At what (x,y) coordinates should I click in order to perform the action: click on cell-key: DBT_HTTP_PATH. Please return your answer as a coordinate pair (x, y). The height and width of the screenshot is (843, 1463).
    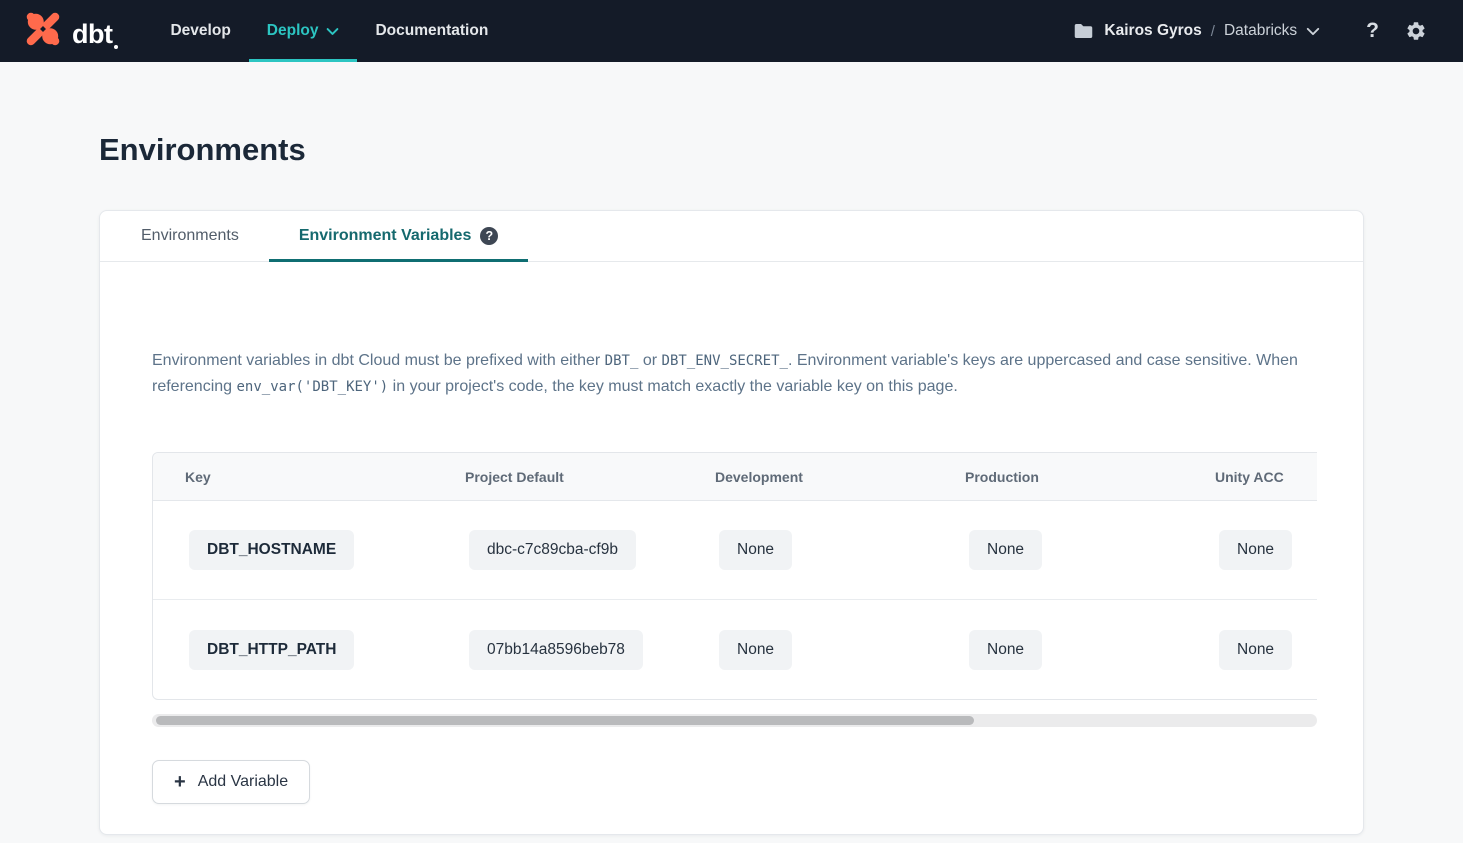
    Looking at the image, I should click on (293, 649).